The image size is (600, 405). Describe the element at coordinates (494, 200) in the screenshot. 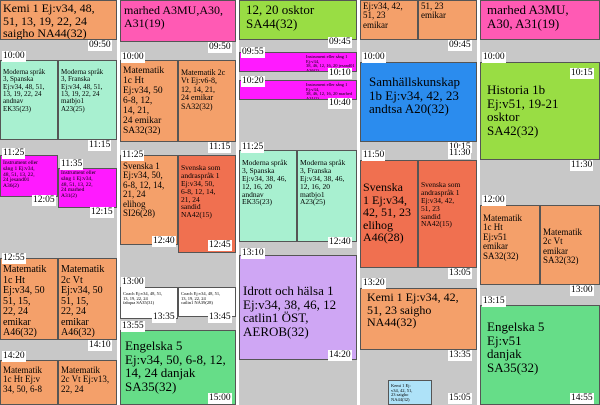

I see `time-label: 12:00` at that location.